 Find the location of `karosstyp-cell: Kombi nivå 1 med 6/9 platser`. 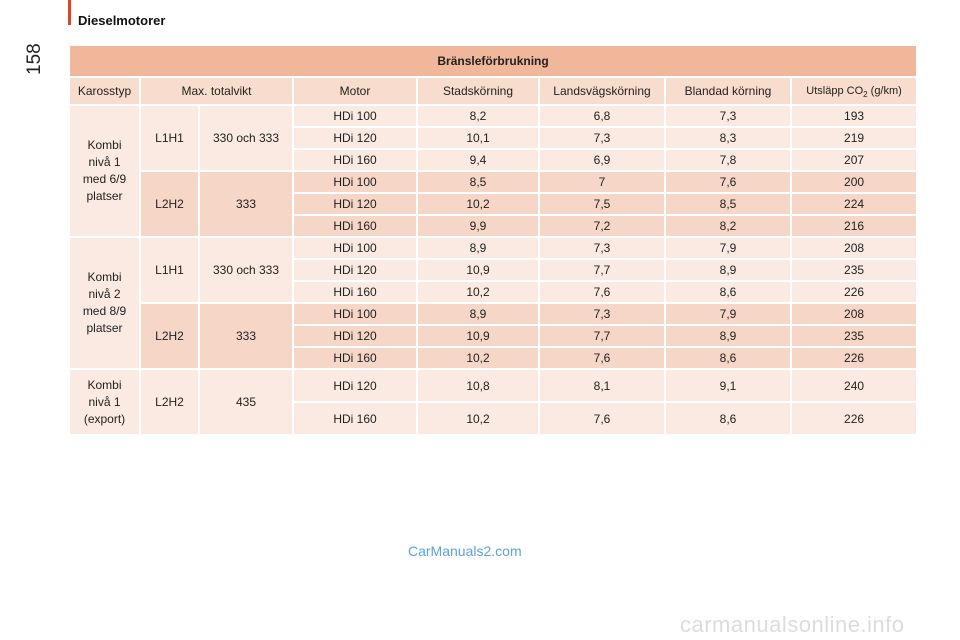

karosstyp-cell: Kombi nivå 1 med 6/9 platser is located at coordinates (104, 171).